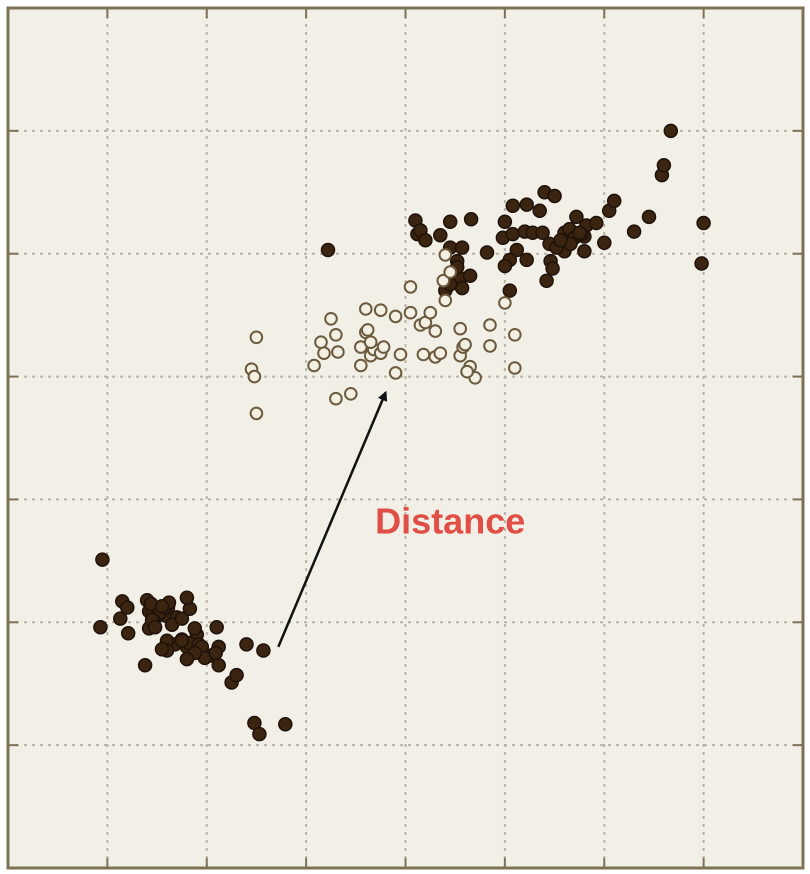 The height and width of the screenshot is (874, 810). I want to click on annotations: Distance, so click(401, 519).